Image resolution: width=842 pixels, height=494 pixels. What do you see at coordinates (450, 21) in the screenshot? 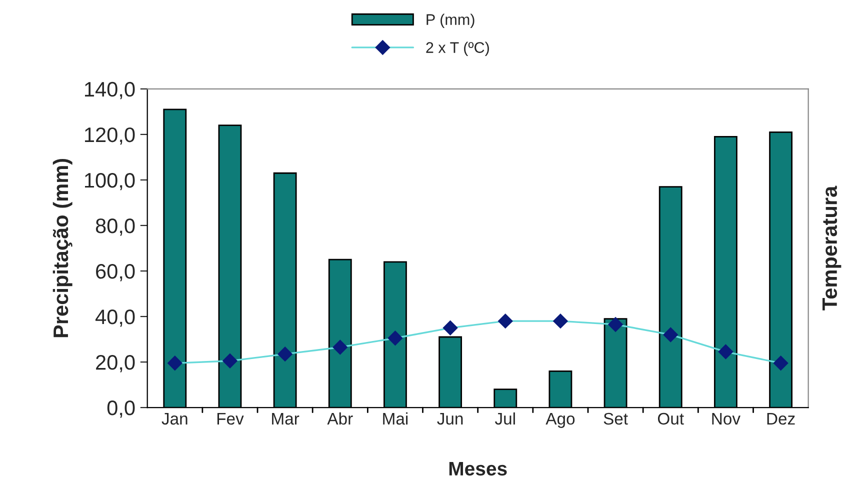
I see `legend-label: P (mm)` at bounding box center [450, 21].